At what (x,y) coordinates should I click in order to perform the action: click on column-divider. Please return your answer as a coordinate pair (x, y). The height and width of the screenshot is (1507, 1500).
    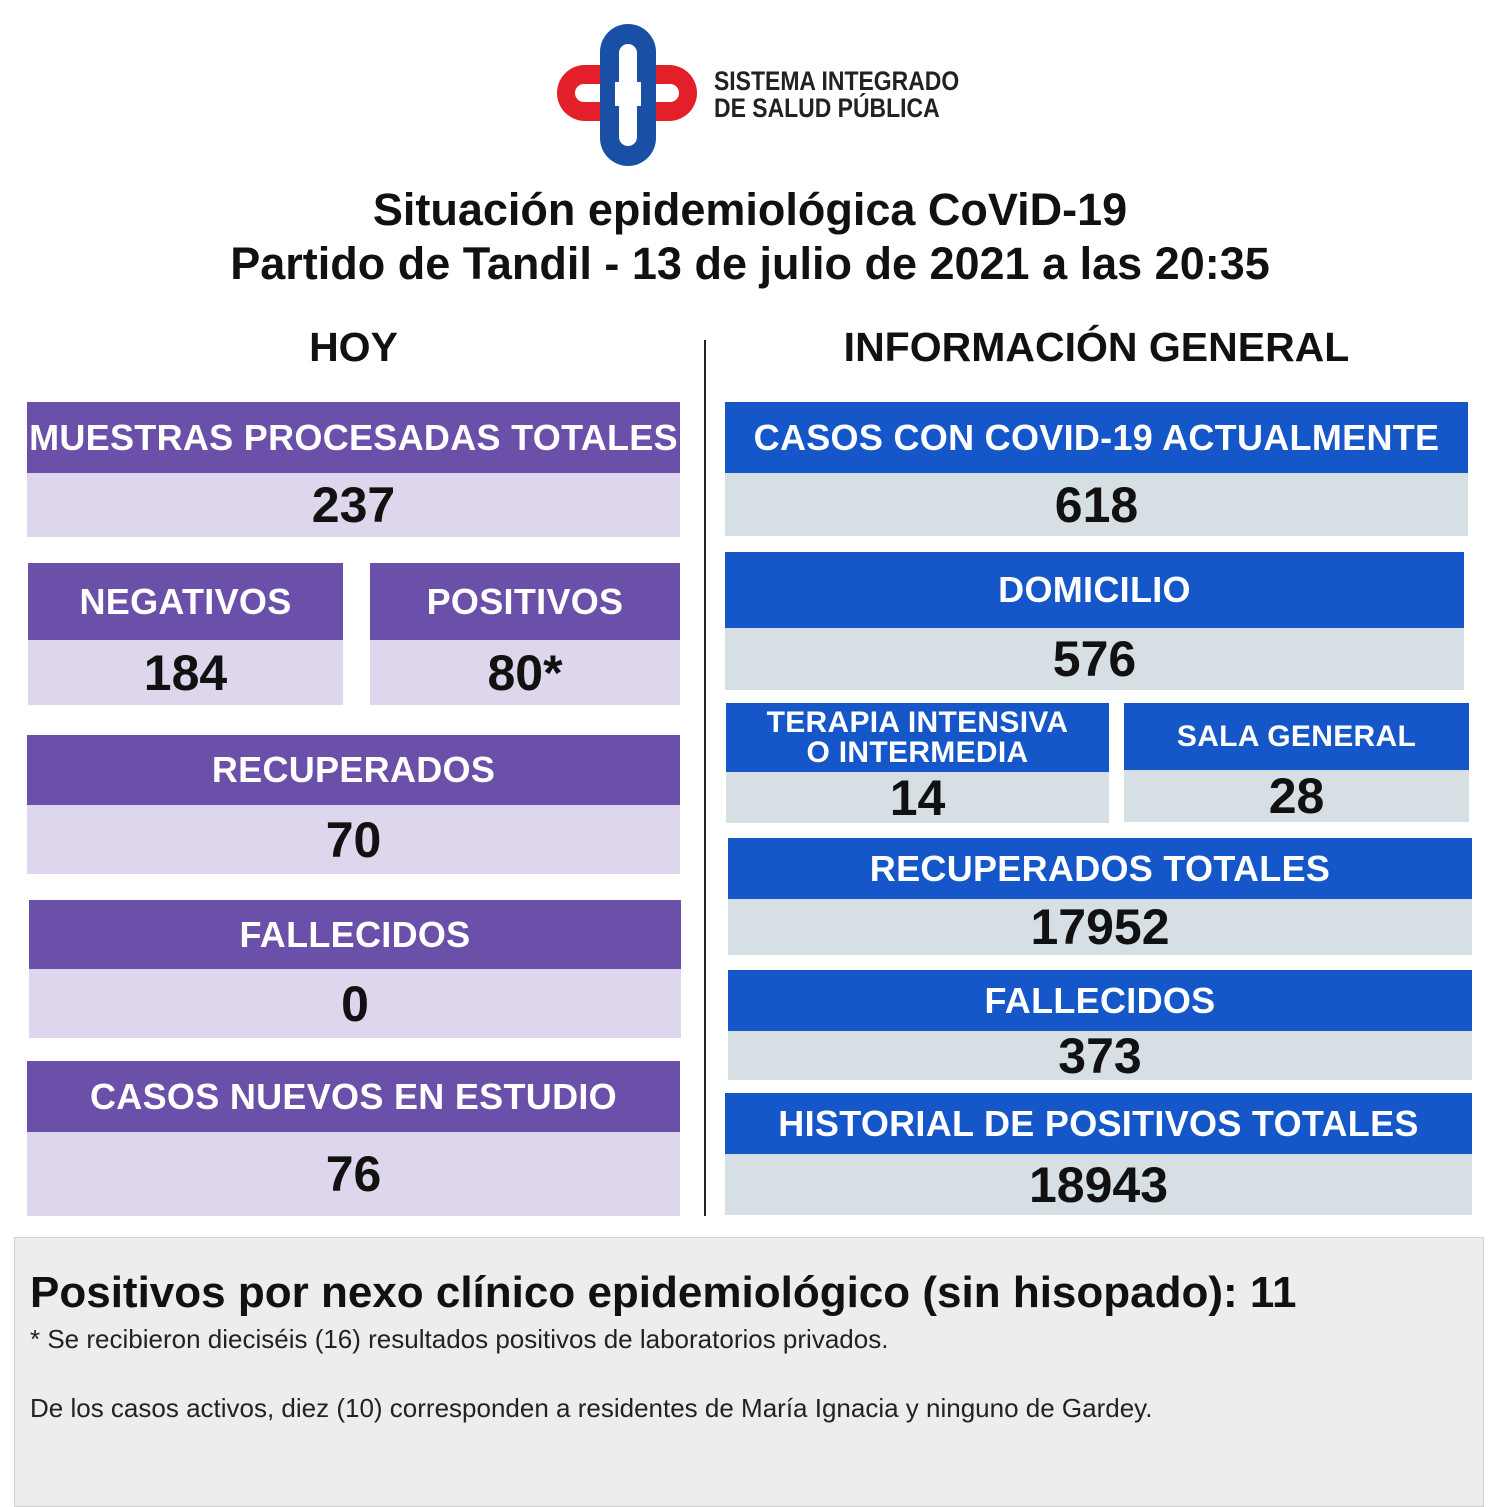
    Looking at the image, I should click on (705, 778).